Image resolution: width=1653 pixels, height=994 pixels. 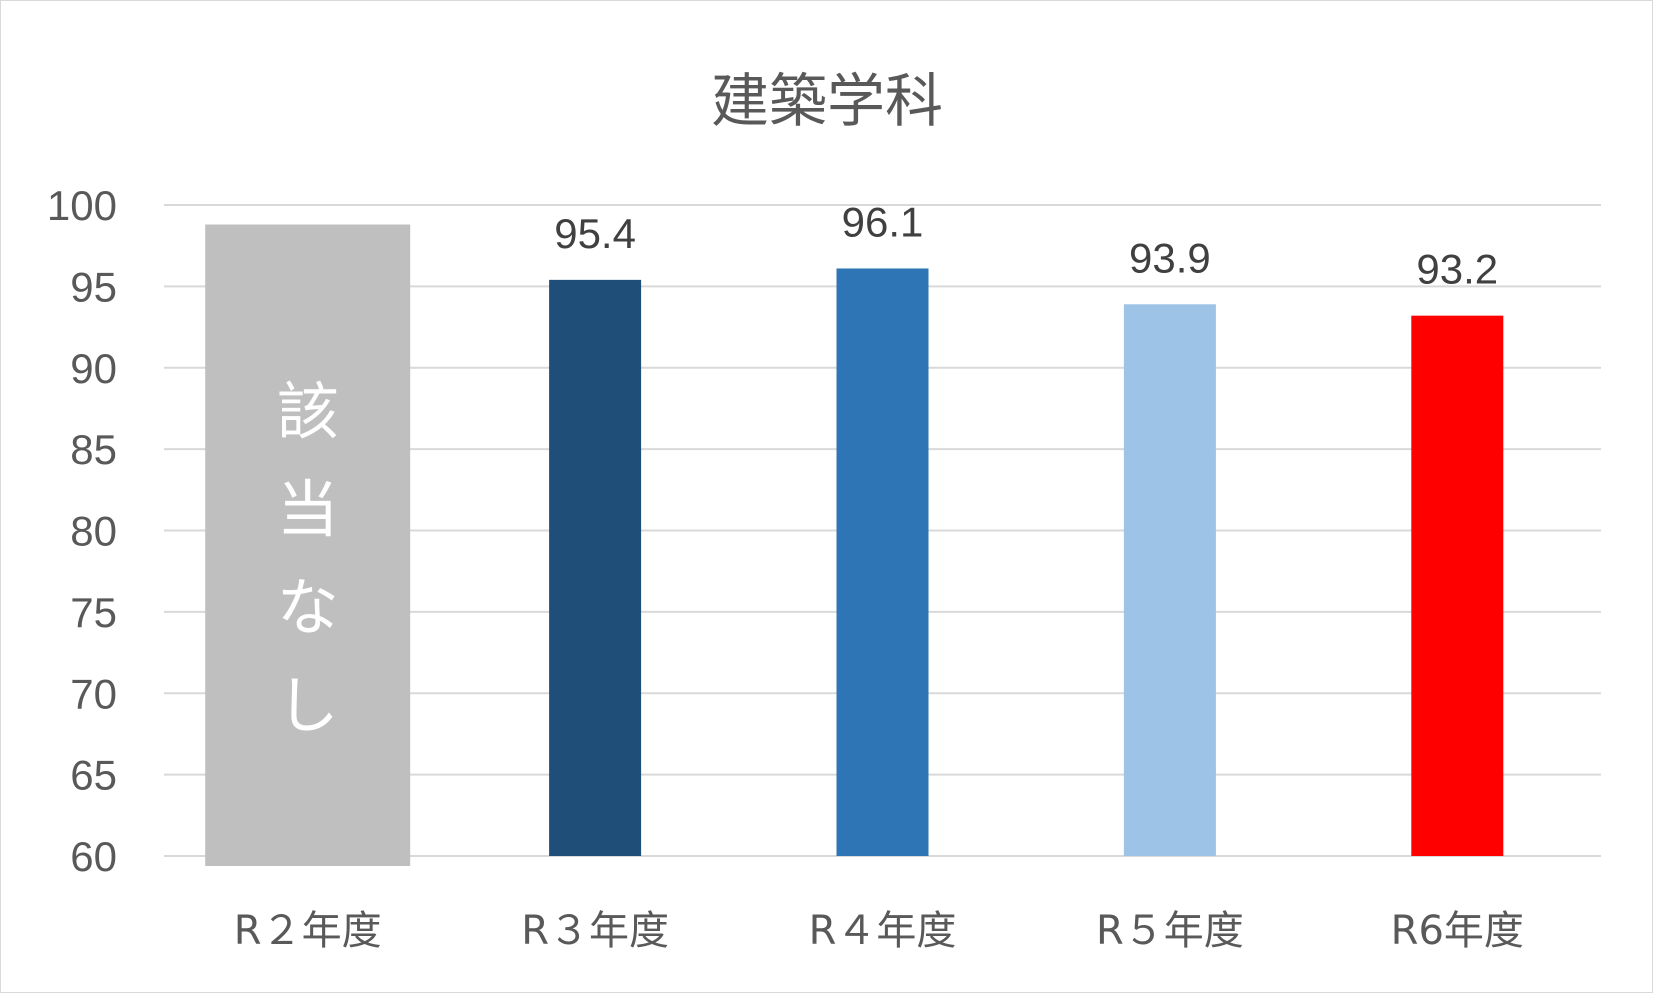 What do you see at coordinates (93, 368) in the screenshot?
I see `y-tick-label: 90` at bounding box center [93, 368].